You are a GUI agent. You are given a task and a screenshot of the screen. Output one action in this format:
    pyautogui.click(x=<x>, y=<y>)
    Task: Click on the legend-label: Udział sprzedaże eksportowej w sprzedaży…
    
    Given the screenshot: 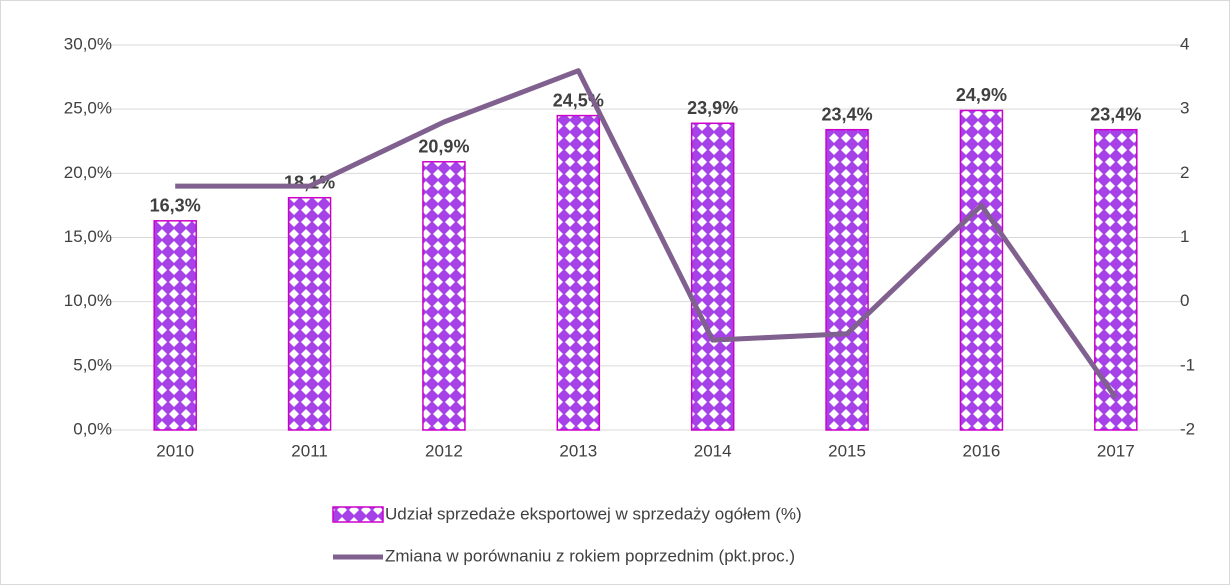 What is the action you would take?
    pyautogui.click(x=593, y=513)
    